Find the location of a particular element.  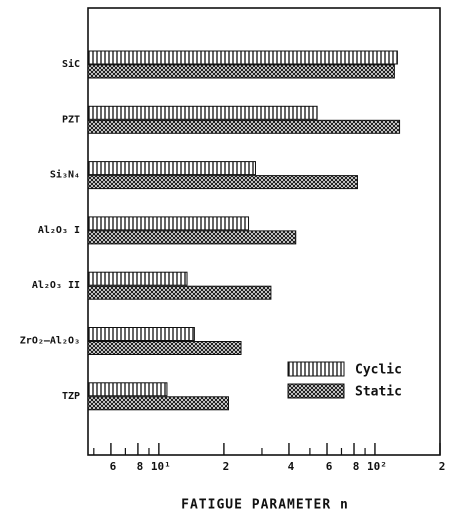

x-tick-label: 10² is located at coordinates (377, 466).